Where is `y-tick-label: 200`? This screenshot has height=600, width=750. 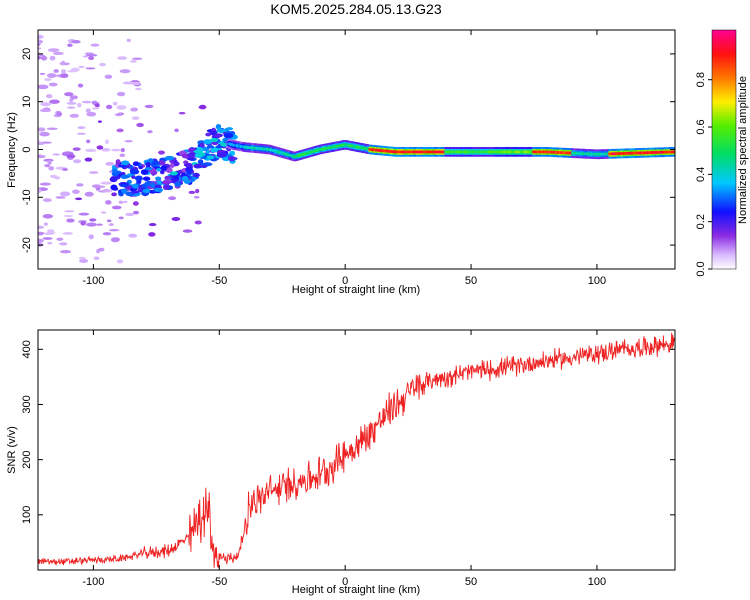 y-tick-label: 200 is located at coordinates (27, 459).